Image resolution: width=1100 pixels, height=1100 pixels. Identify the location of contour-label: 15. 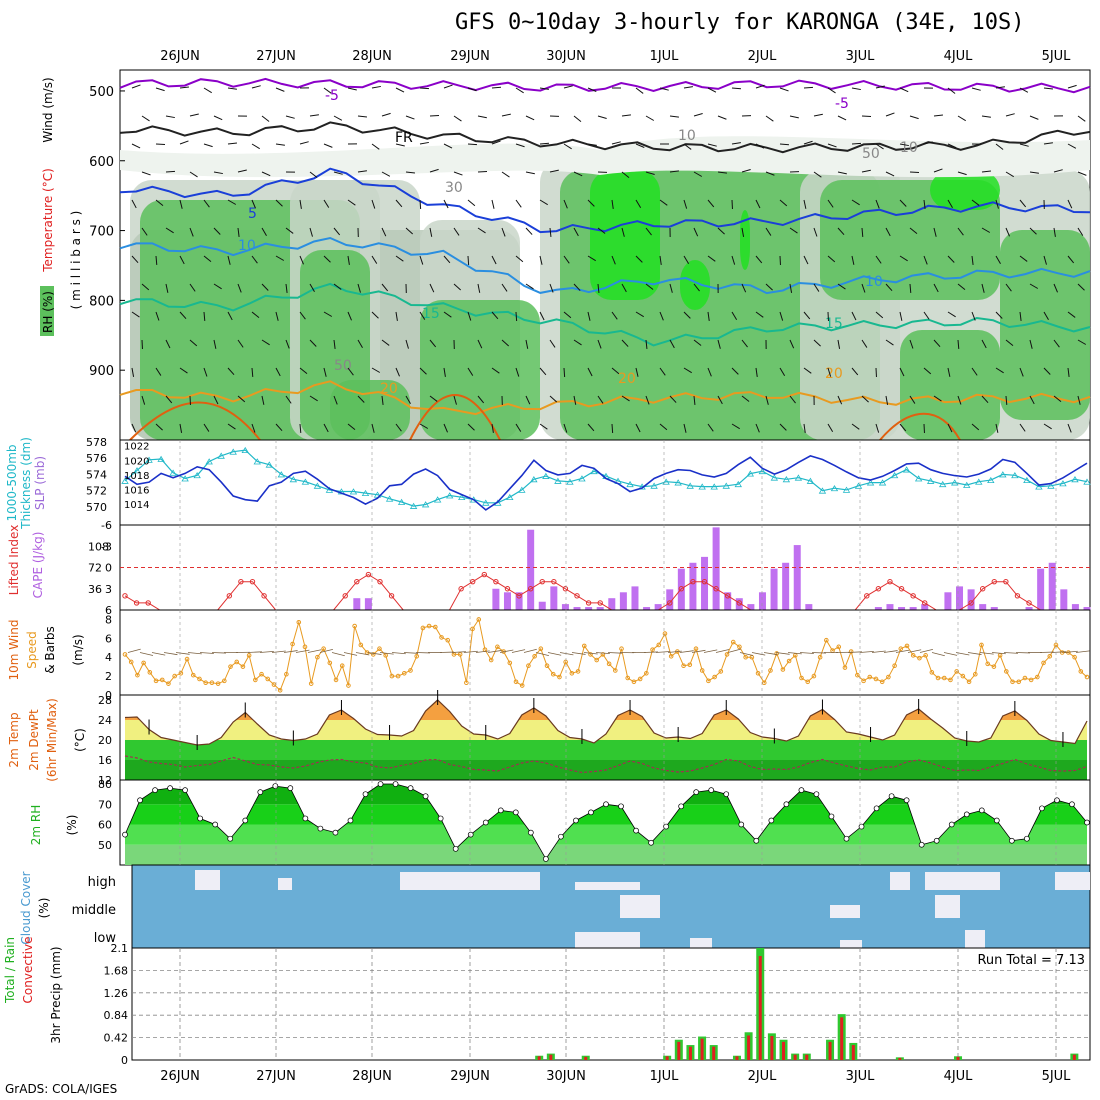
(834, 324).